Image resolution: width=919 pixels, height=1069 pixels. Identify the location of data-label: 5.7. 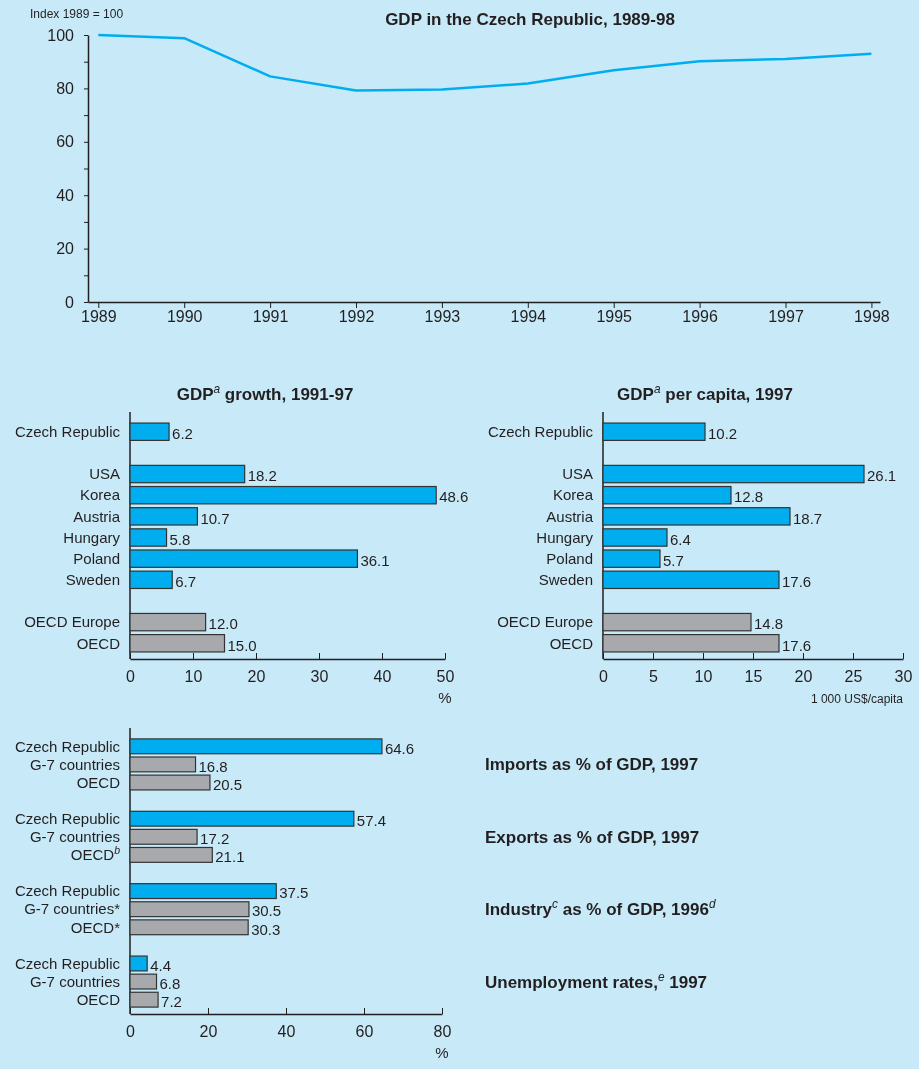
(673, 560).